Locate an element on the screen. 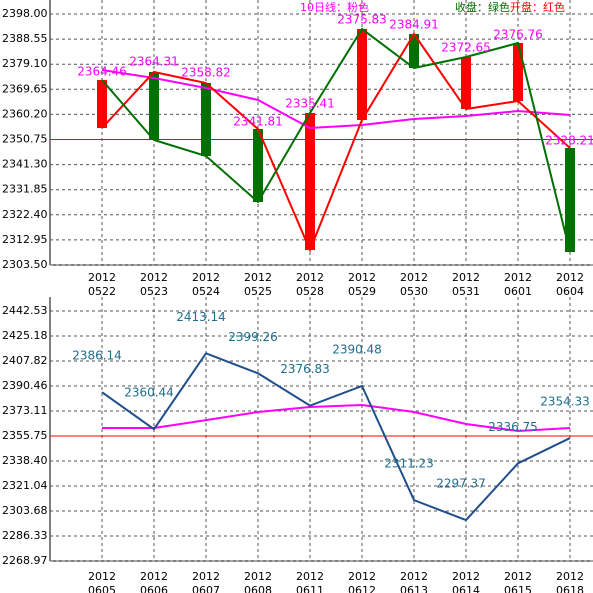  value-label: 2376.83 is located at coordinates (305, 369).